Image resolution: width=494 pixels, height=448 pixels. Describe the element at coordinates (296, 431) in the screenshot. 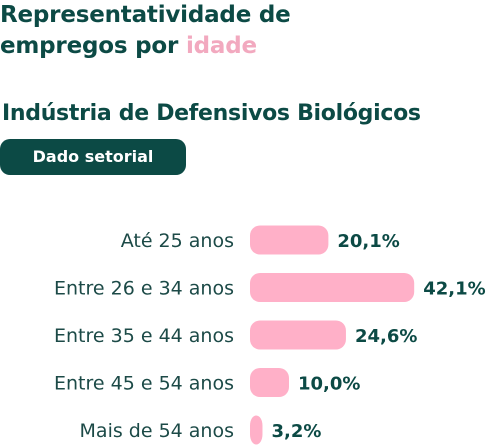

I see `value-label: 3,2%` at that location.